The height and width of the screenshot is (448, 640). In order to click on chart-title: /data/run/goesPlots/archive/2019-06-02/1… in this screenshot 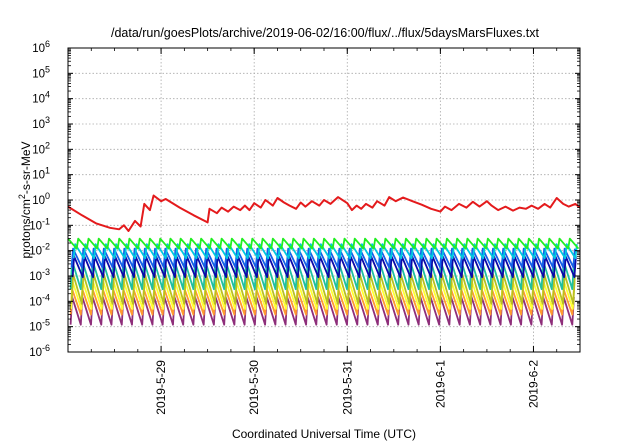, I will do `click(325, 33)`.